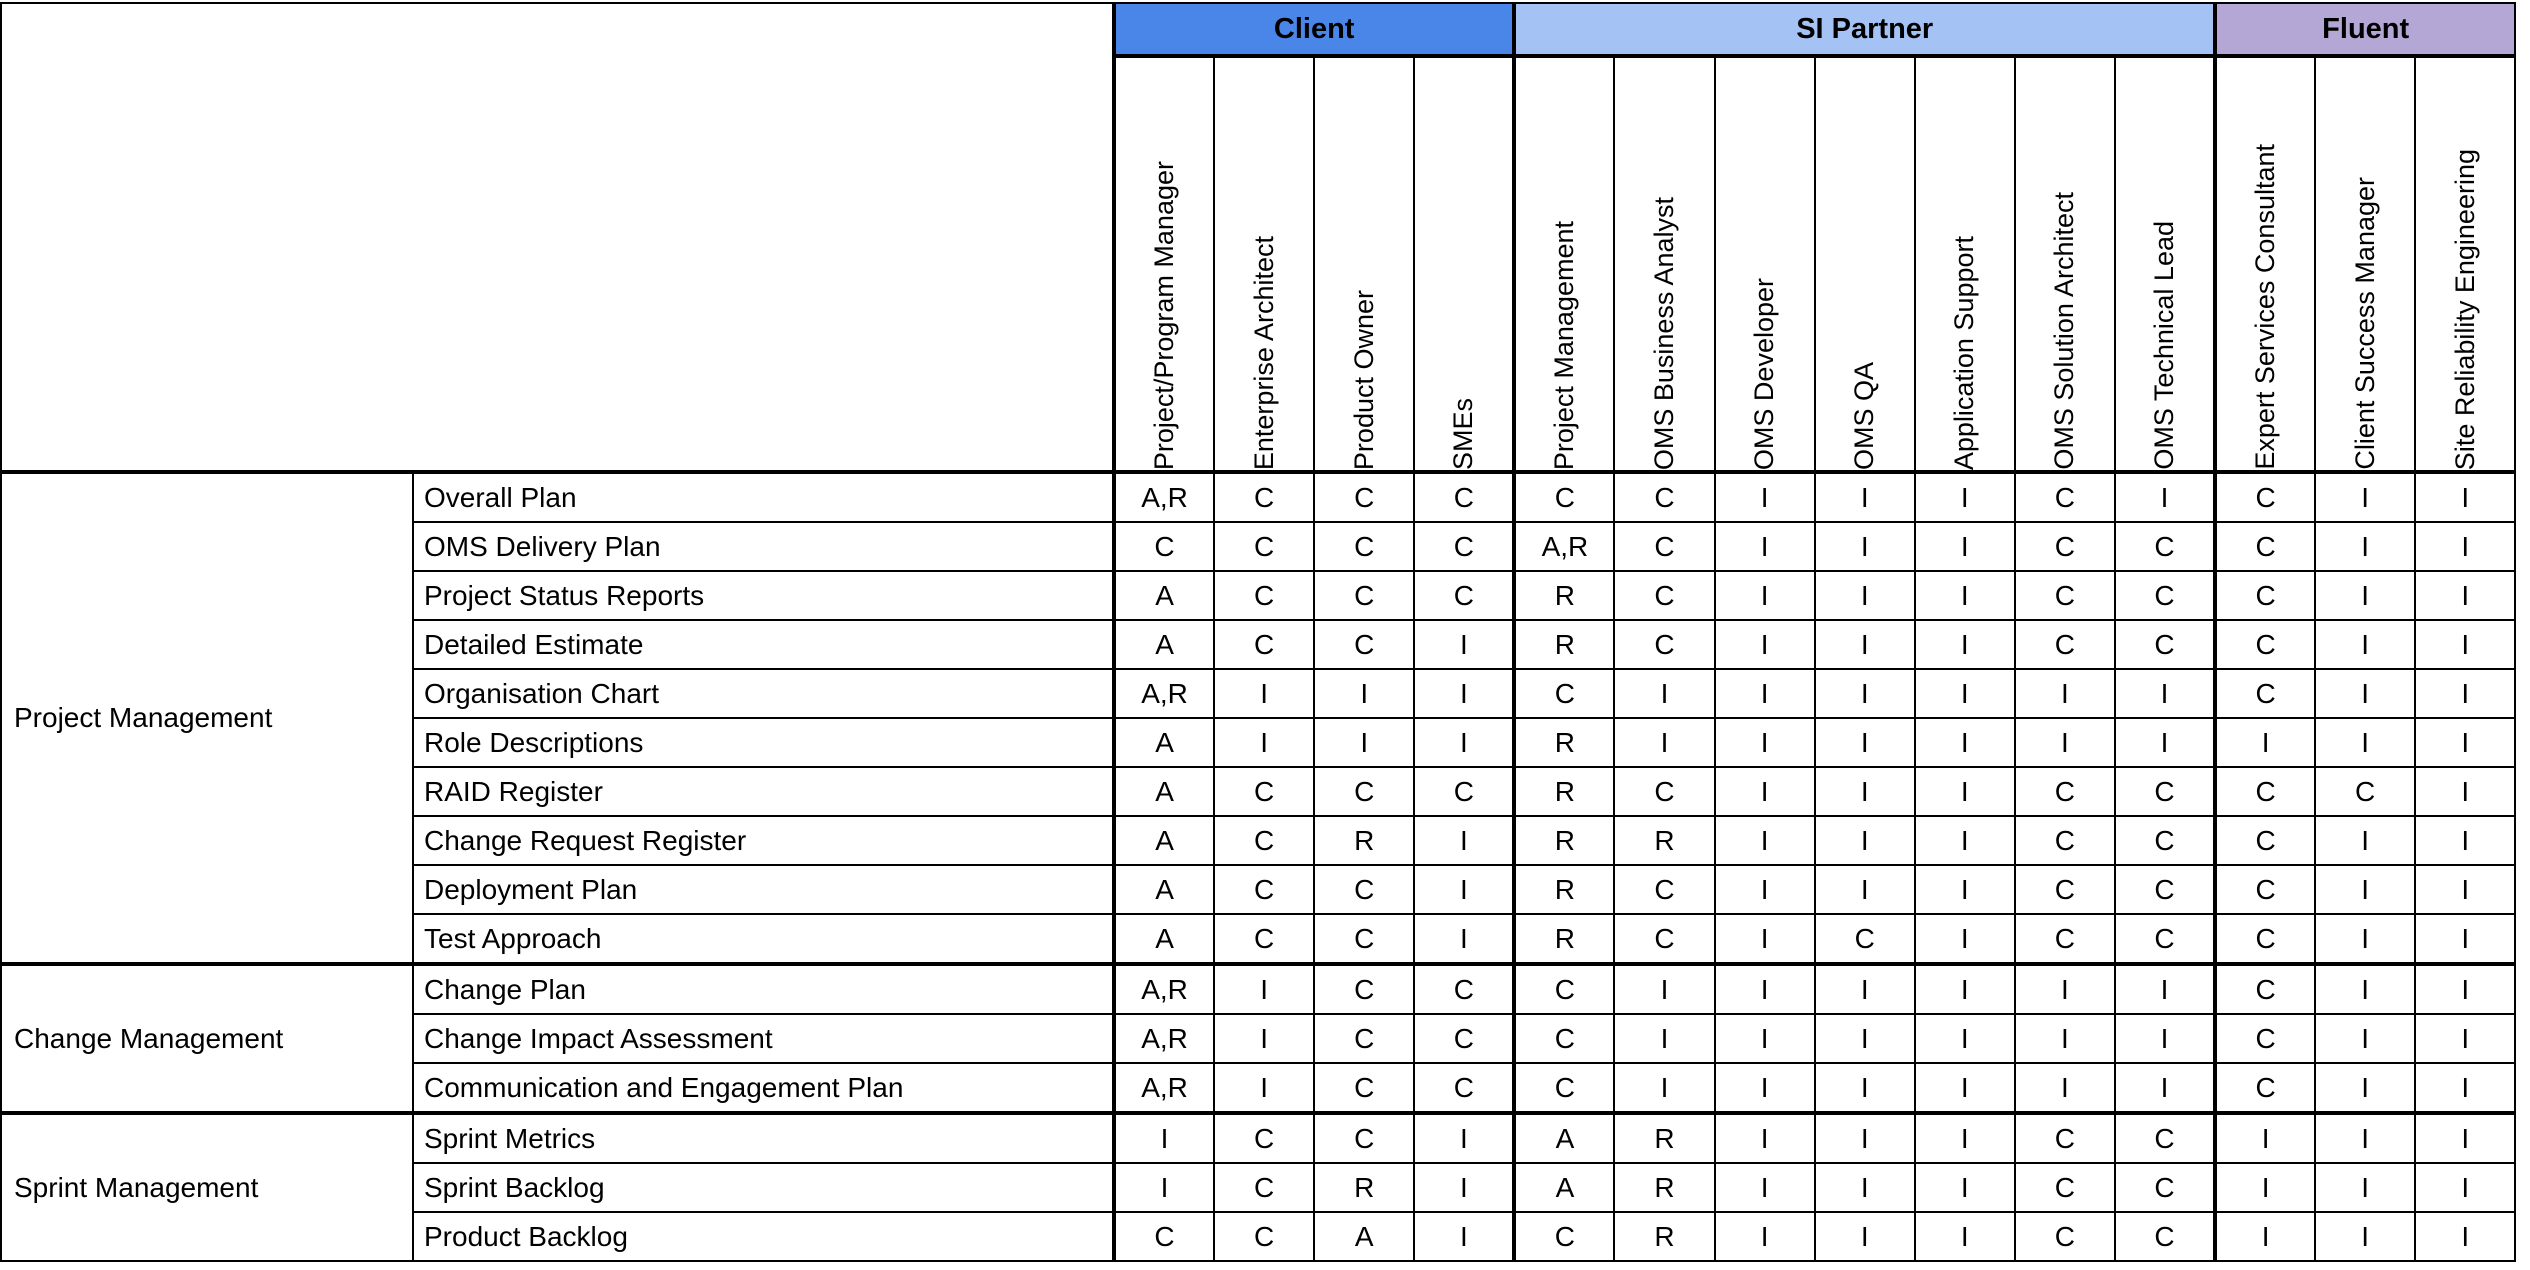  What do you see at coordinates (763, 791) in the screenshot?
I see `deliverable-cell: RAID Register` at bounding box center [763, 791].